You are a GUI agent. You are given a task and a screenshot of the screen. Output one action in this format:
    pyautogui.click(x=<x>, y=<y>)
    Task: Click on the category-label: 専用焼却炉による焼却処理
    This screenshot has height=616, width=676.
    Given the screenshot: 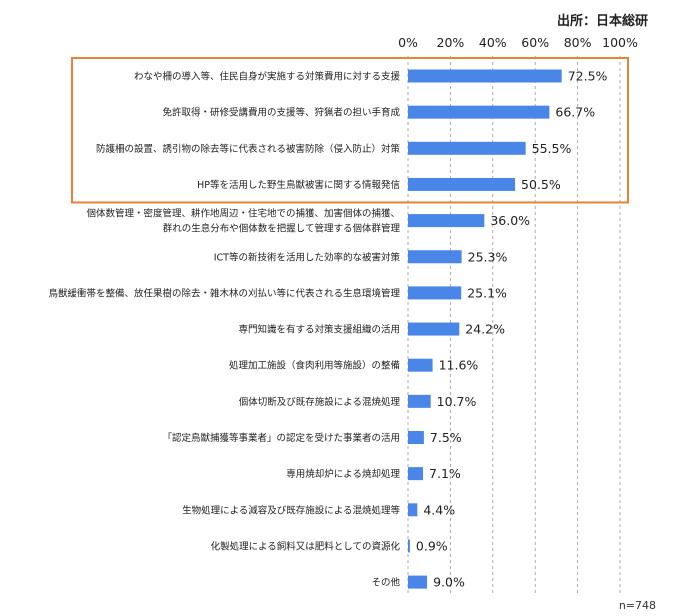 What is the action you would take?
    pyautogui.click(x=343, y=474)
    